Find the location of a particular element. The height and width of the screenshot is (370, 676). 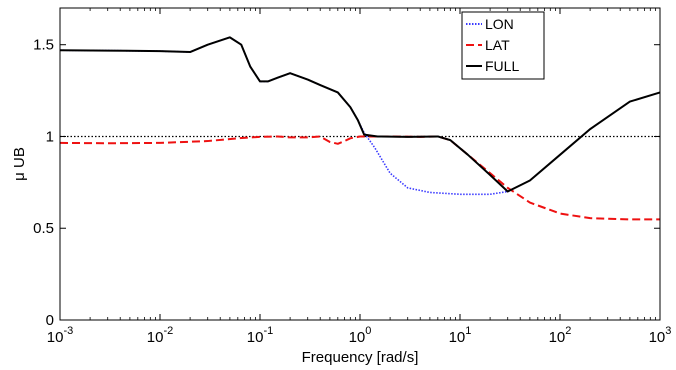

x-tick-label: 10² is located at coordinates (560, 335).